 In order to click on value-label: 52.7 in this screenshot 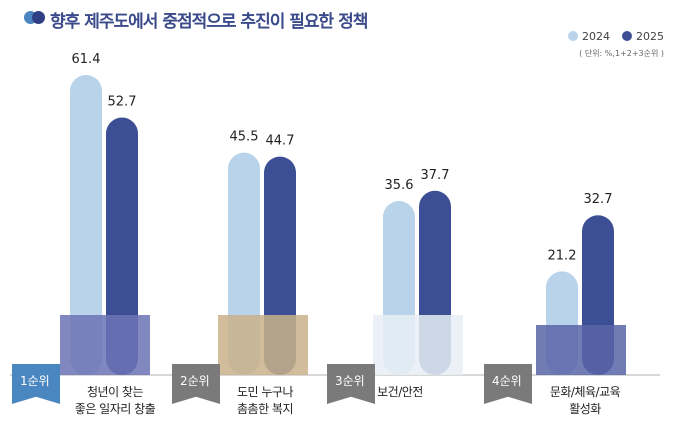, I will do `click(122, 102)`.